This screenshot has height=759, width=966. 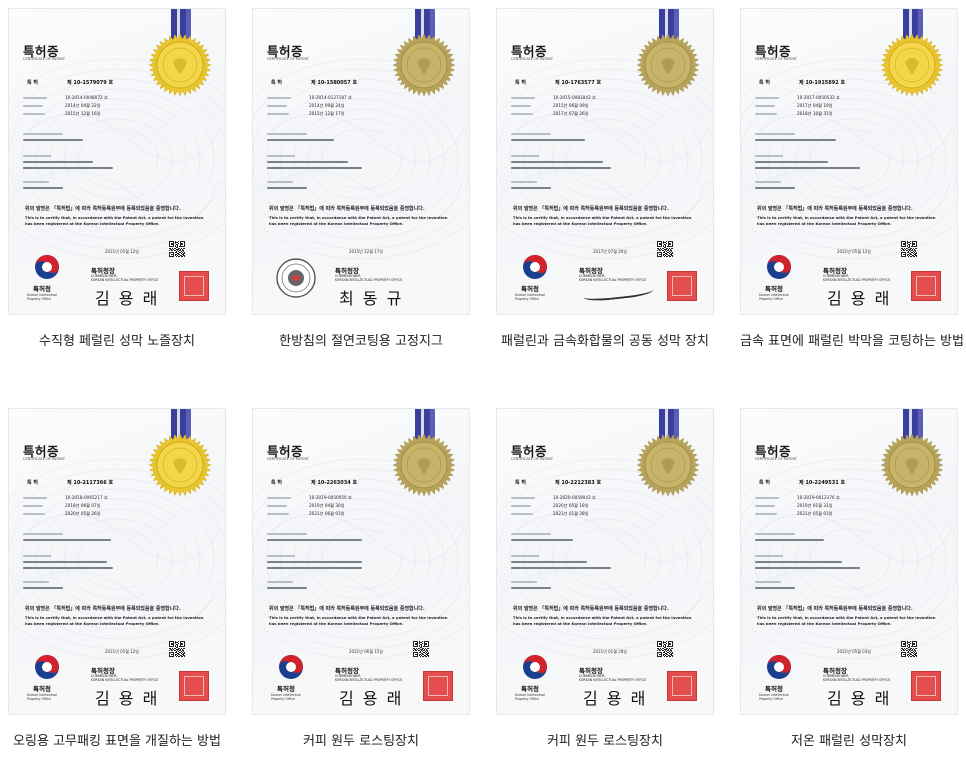 What do you see at coordinates (327, 513) in the screenshot?
I see `registration-date: 2021년 06월 03일` at bounding box center [327, 513].